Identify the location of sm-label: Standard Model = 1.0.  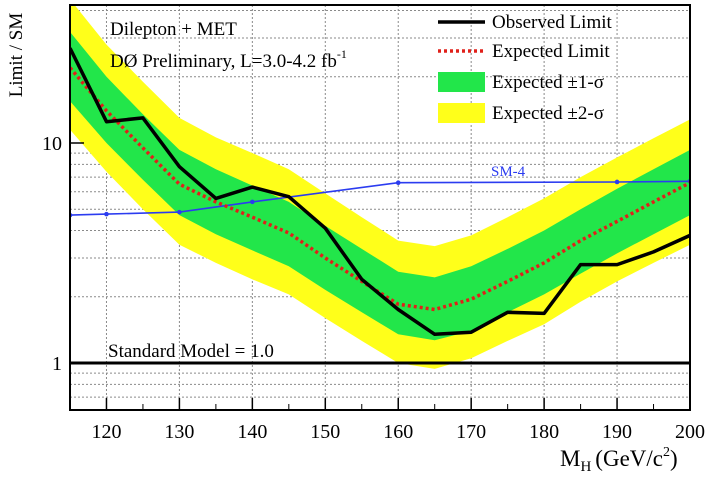
(191, 351).